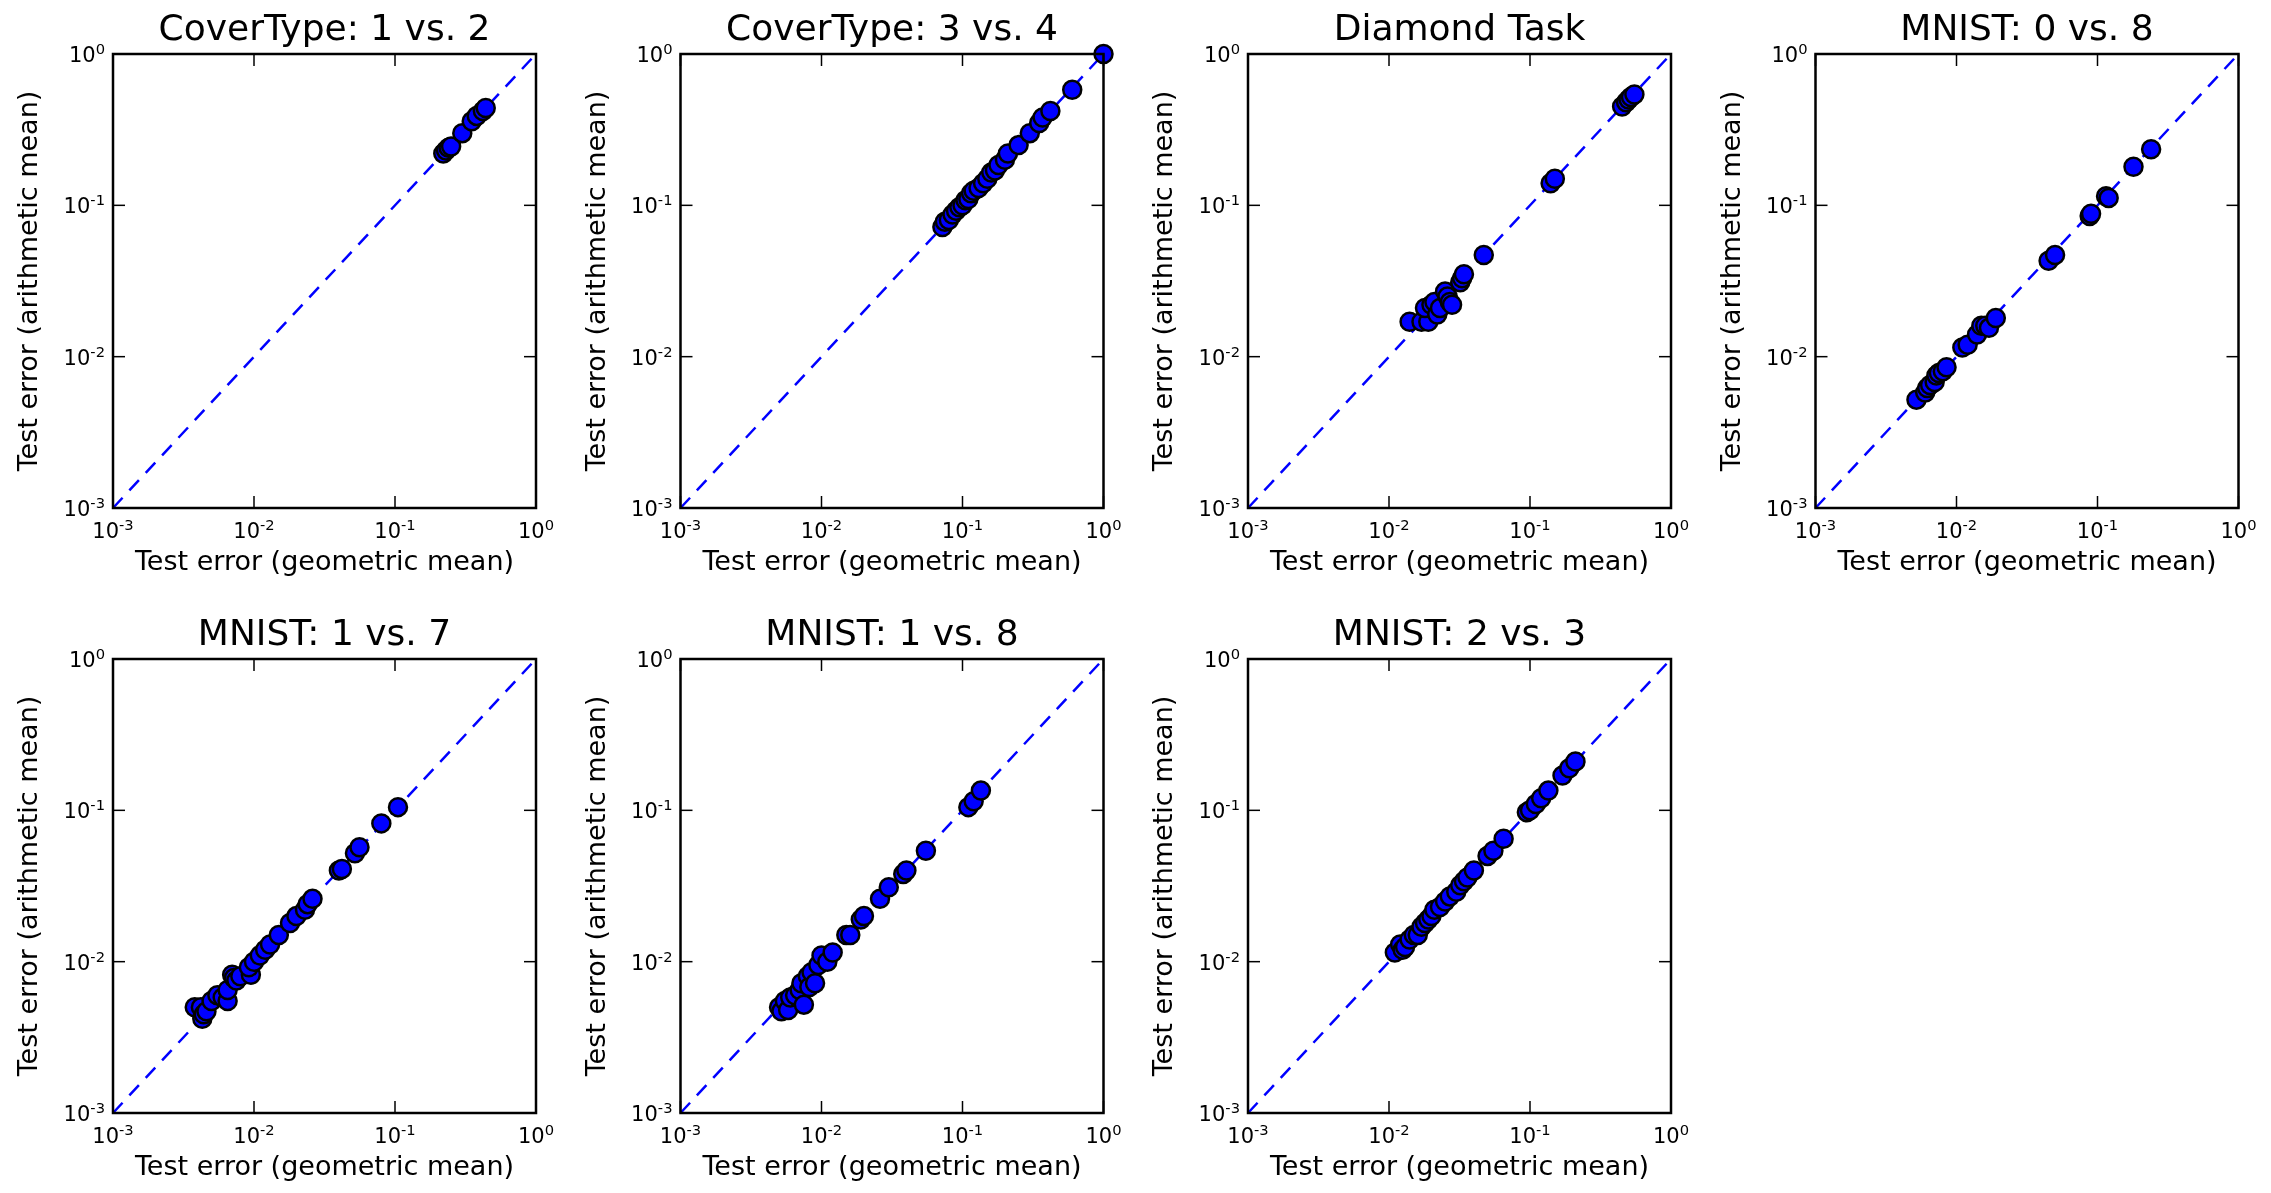 The image size is (2271, 1193). What do you see at coordinates (892, 632) in the screenshot?
I see `chart-title: MNIST: 1 vs. 8` at bounding box center [892, 632].